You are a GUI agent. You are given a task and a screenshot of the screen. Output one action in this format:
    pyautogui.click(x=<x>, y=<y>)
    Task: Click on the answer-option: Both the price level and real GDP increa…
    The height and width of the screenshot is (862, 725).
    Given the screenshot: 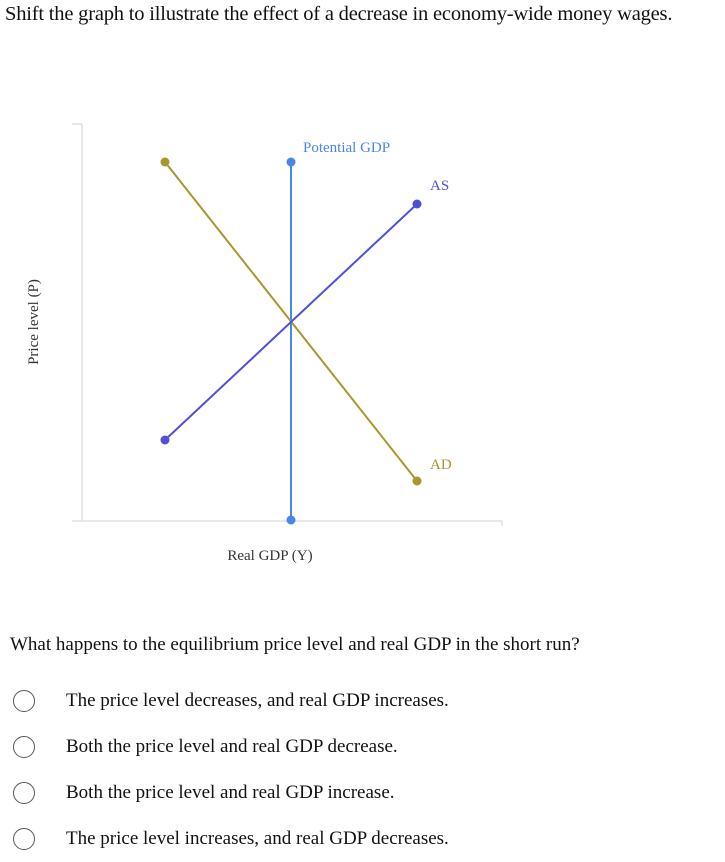 What is the action you would take?
    pyautogui.click(x=362, y=793)
    